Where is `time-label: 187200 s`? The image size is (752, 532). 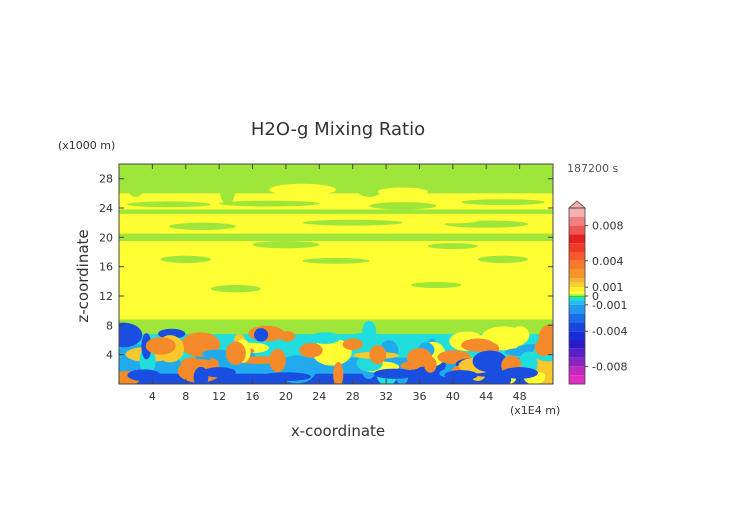 time-label: 187200 s is located at coordinates (592, 168).